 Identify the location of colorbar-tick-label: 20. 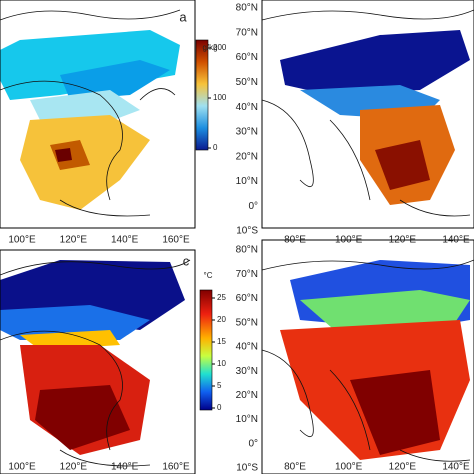
(221, 319).